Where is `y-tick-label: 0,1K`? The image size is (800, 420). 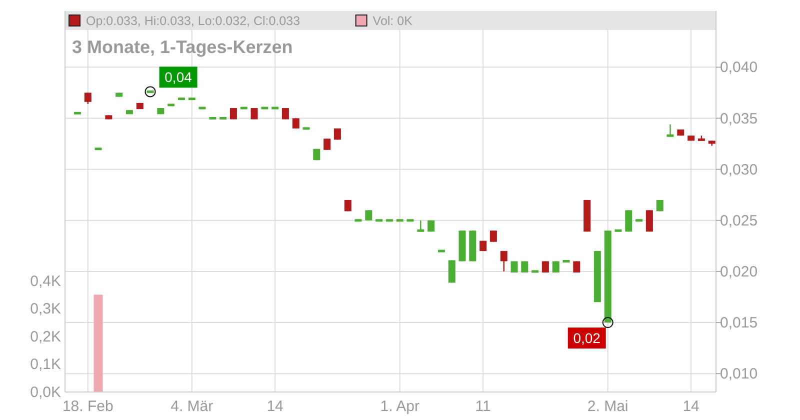 y-tick-label: 0,1K is located at coordinates (45, 365).